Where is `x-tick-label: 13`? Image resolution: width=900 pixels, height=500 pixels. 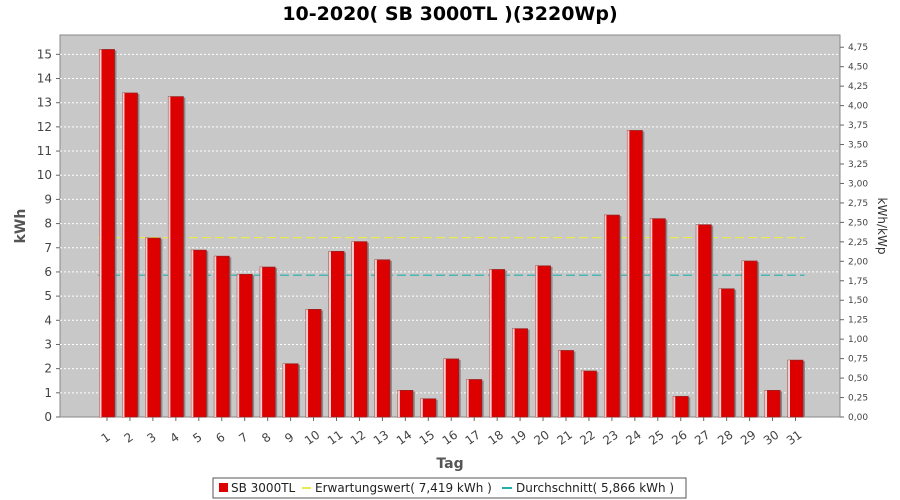 x-tick-label: 13 is located at coordinates (381, 438).